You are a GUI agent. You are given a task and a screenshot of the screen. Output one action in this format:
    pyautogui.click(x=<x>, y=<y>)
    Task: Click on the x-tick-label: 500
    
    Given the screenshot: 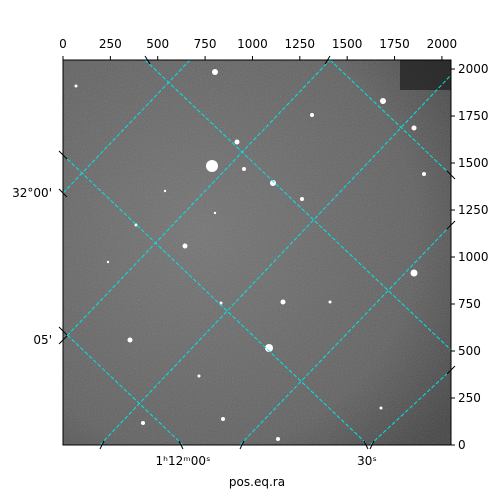 What is the action you would take?
    pyautogui.click(x=157, y=44)
    